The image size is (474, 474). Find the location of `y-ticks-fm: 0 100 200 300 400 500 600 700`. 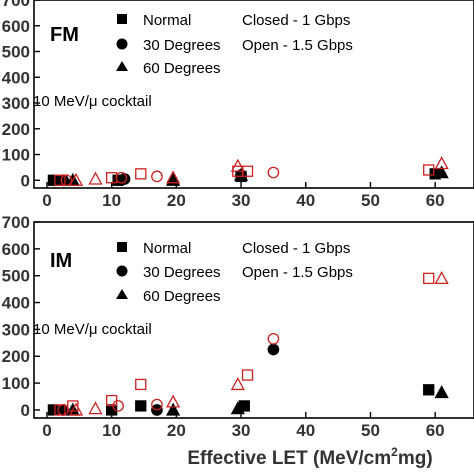

y-ticks-fm: 0 100 200 300 400 500 600 700 is located at coordinates (21, 95).